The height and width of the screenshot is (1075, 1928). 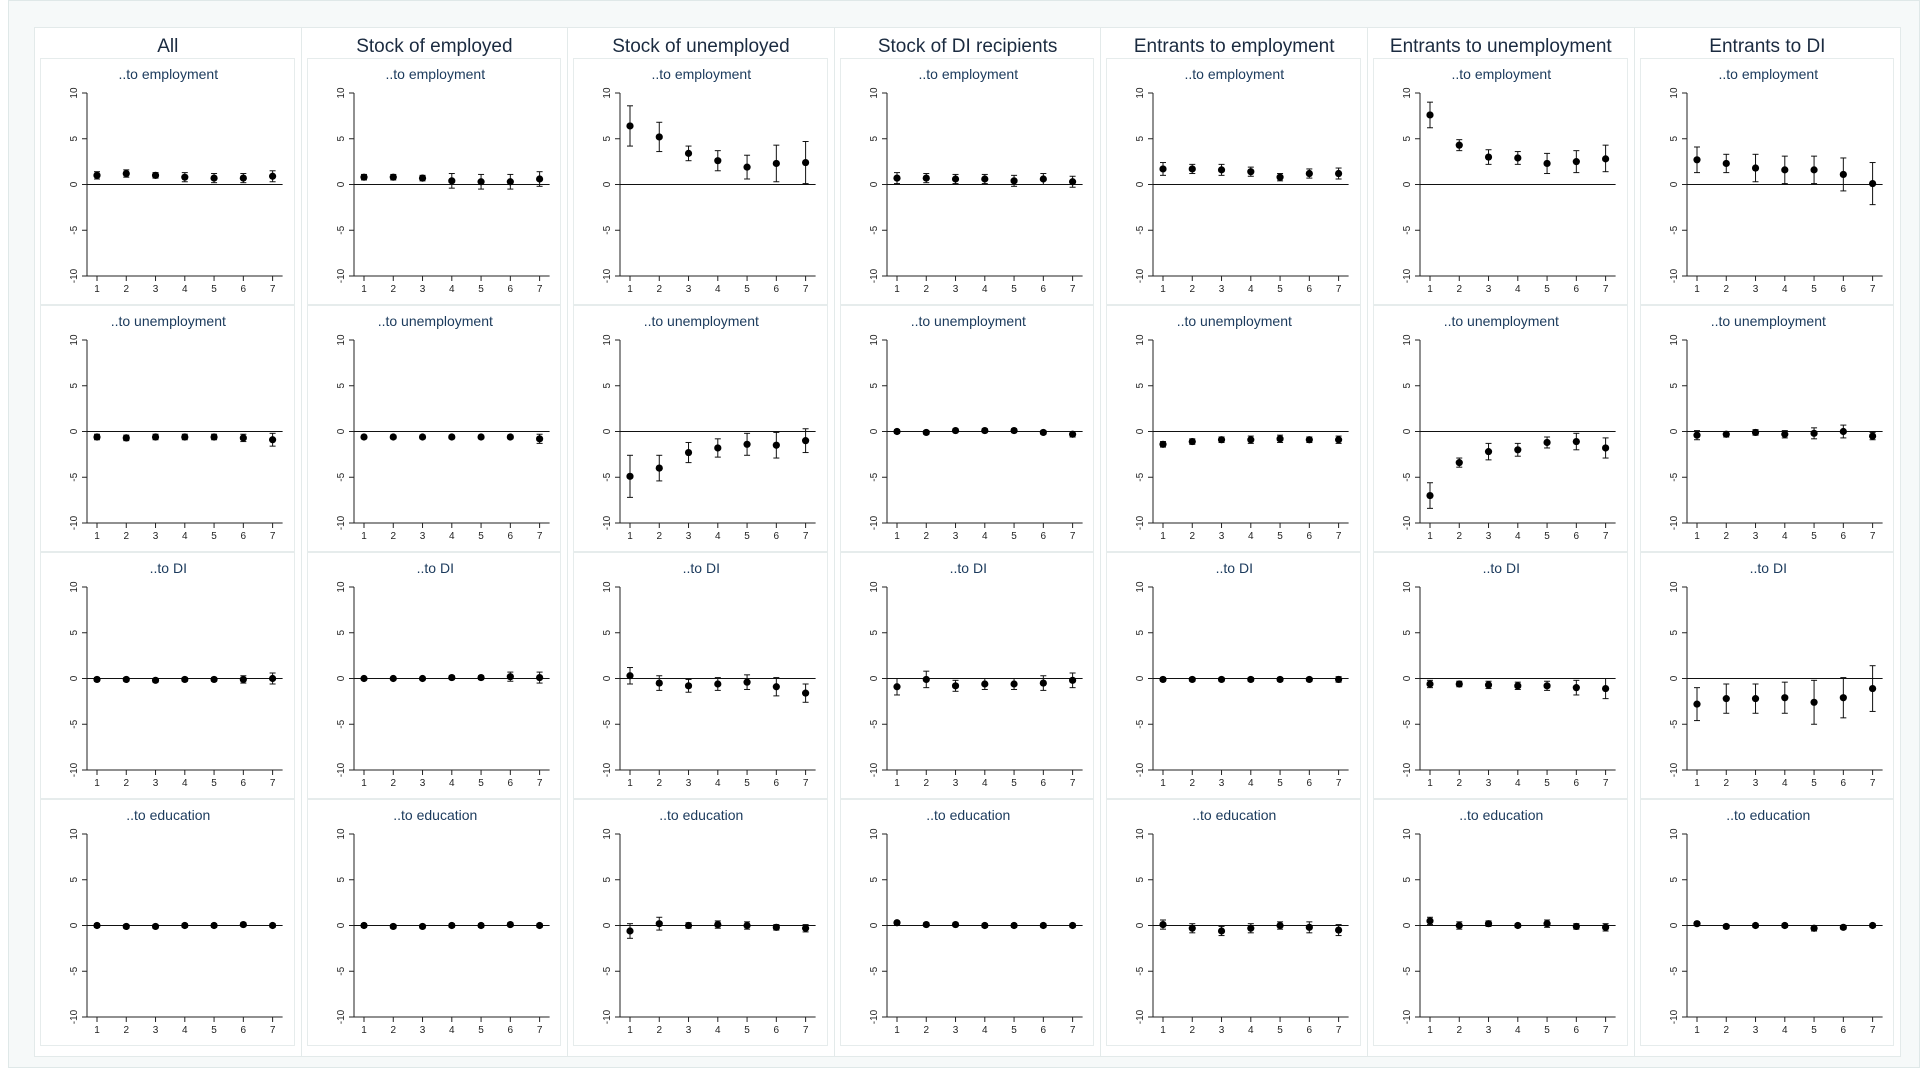 I want to click on column-title: Entrants to employment, so click(x=1234, y=46).